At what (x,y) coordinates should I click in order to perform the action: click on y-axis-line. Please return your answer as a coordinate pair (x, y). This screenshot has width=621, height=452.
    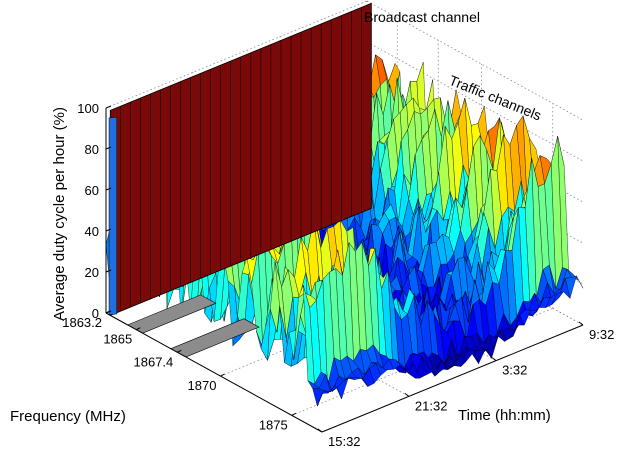
    Looking at the image, I should click on (452, 378).